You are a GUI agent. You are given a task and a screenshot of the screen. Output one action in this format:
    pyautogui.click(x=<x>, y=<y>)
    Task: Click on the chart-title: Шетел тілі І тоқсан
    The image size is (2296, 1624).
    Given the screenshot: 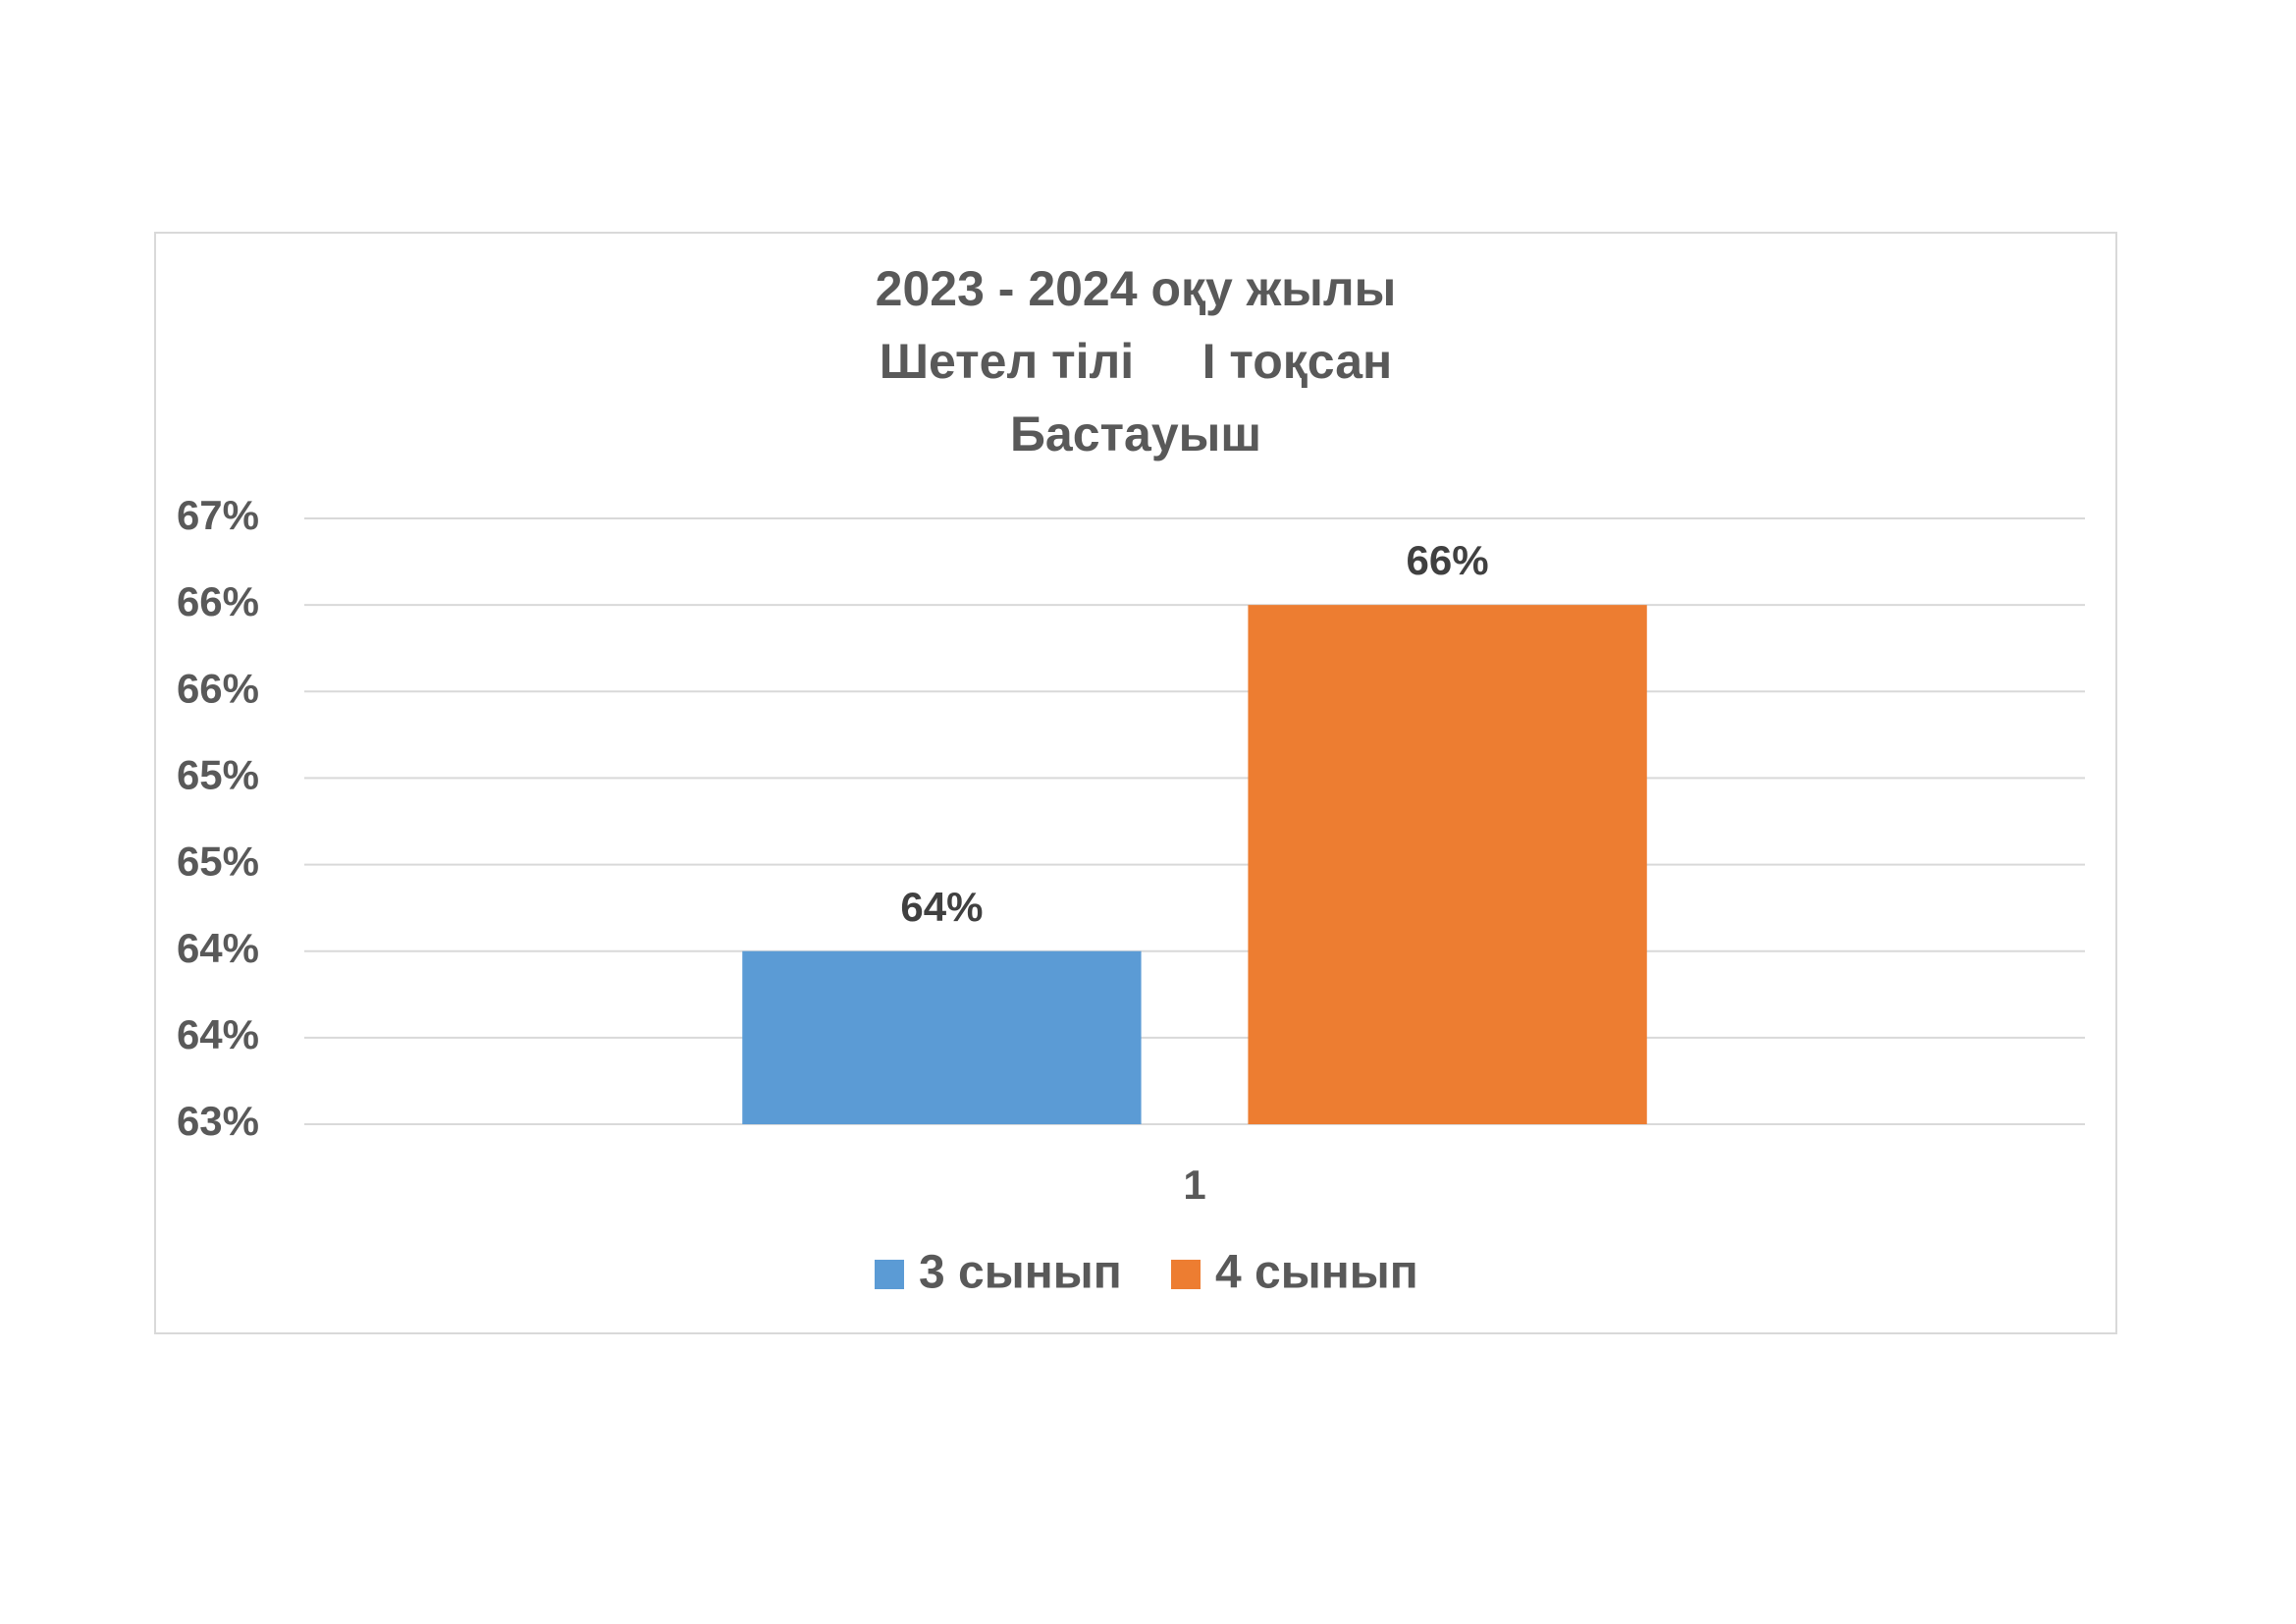 What is the action you would take?
    pyautogui.click(x=1136, y=361)
    